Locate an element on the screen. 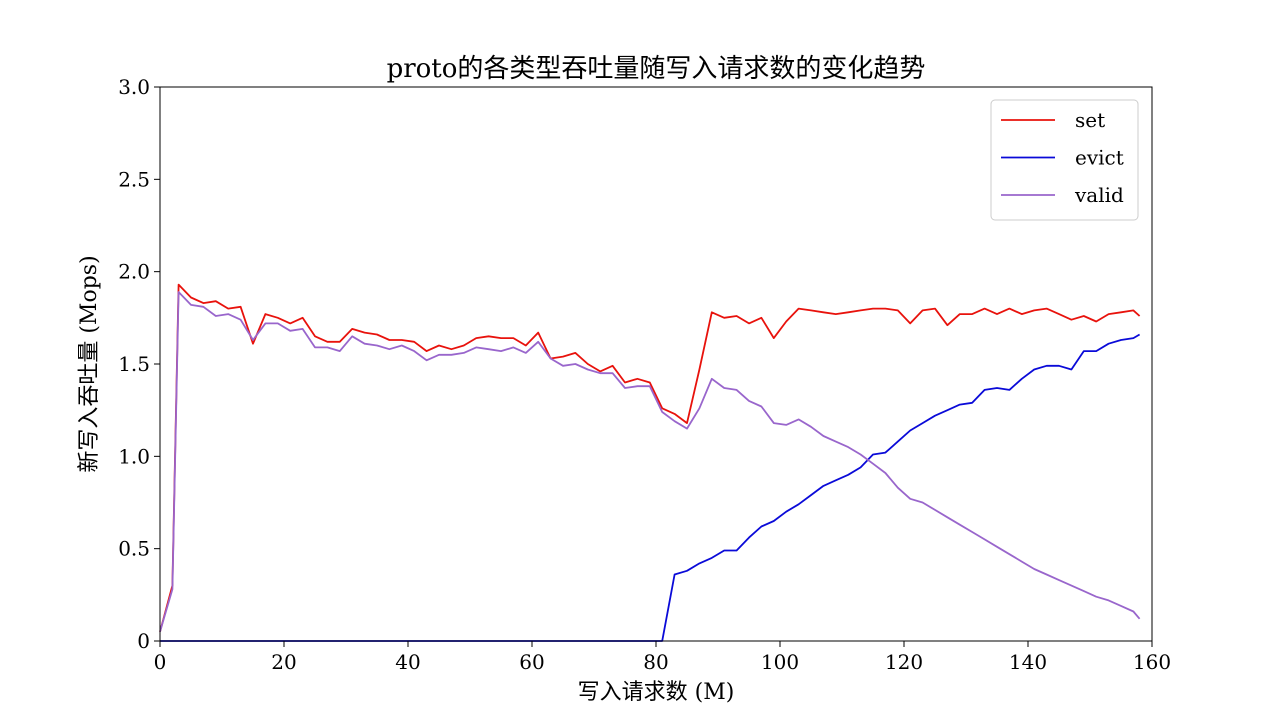 The width and height of the screenshot is (1280, 720). legend-label-set: set is located at coordinates (1090, 120).